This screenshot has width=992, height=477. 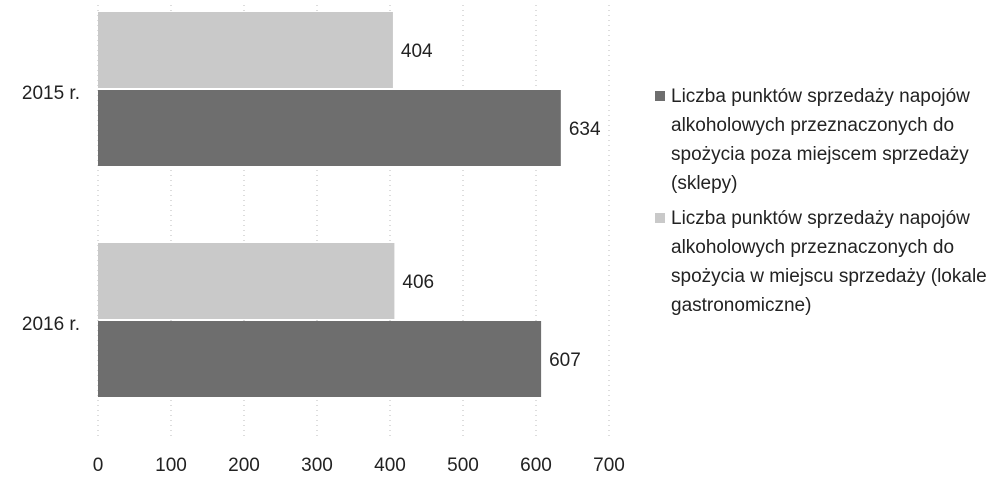 I want to click on x-tick-label: 600, so click(x=536, y=465).